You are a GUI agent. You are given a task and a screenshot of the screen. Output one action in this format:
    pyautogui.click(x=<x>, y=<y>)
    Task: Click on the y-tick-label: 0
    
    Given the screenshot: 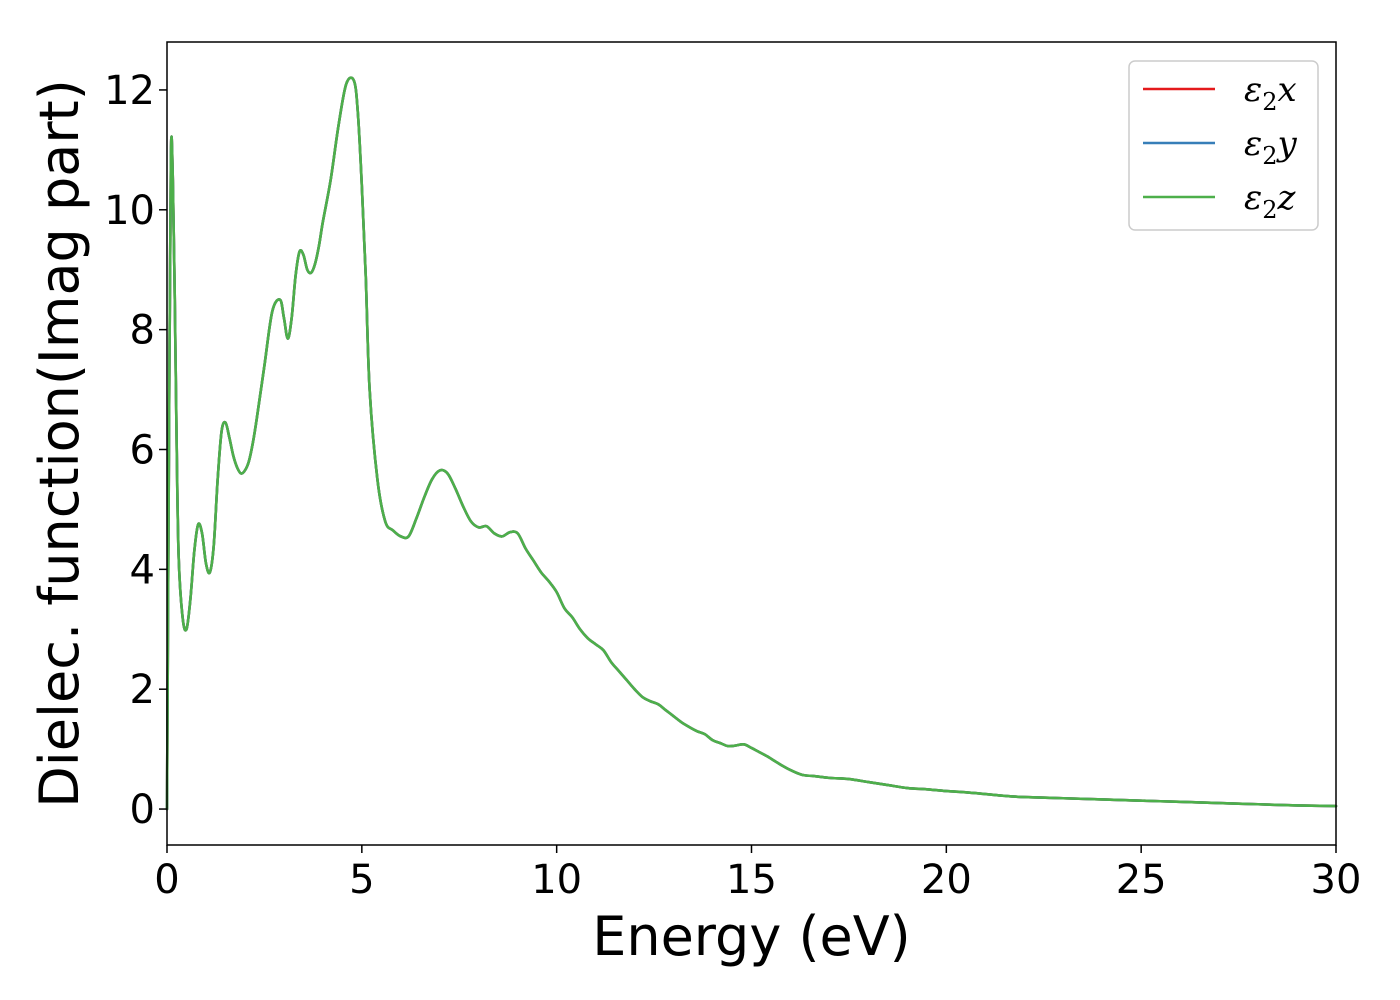 What is the action you would take?
    pyautogui.click(x=142, y=810)
    